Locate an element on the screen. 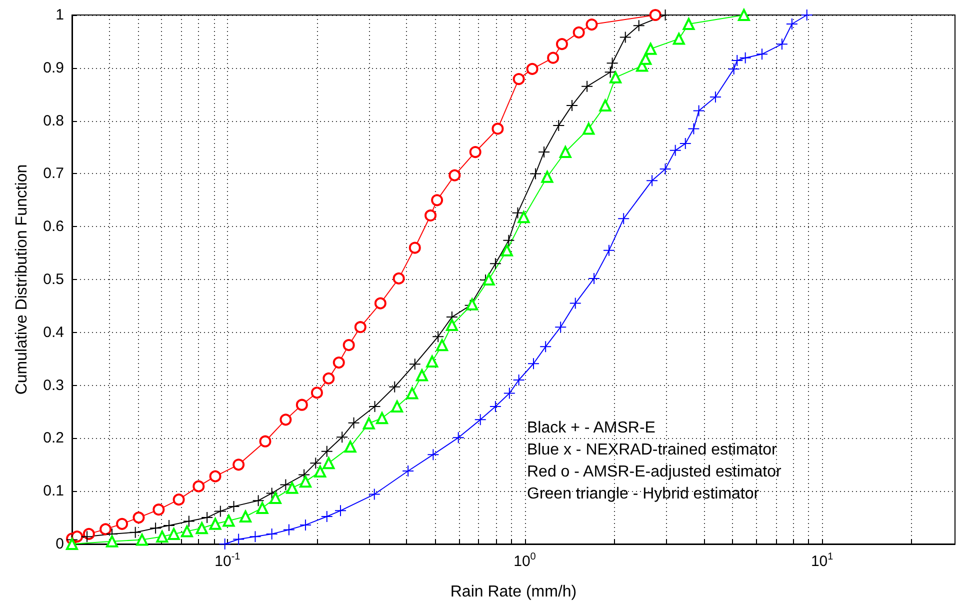 The image size is (958, 609). y-axis-title: Cumulative Distribution Function is located at coordinates (22, 279).